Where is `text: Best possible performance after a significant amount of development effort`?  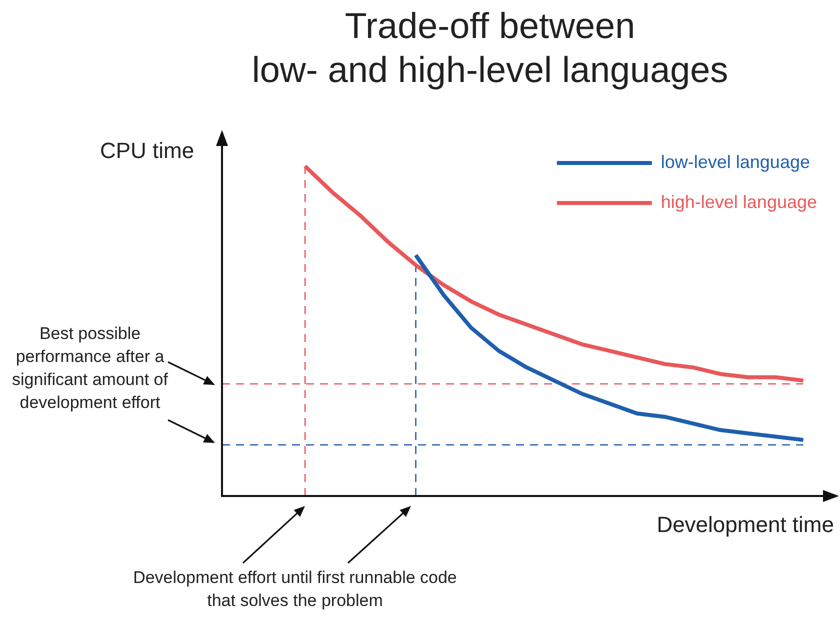 text: Best possible performance after a significant amount of development effort is located at coordinates (90, 368).